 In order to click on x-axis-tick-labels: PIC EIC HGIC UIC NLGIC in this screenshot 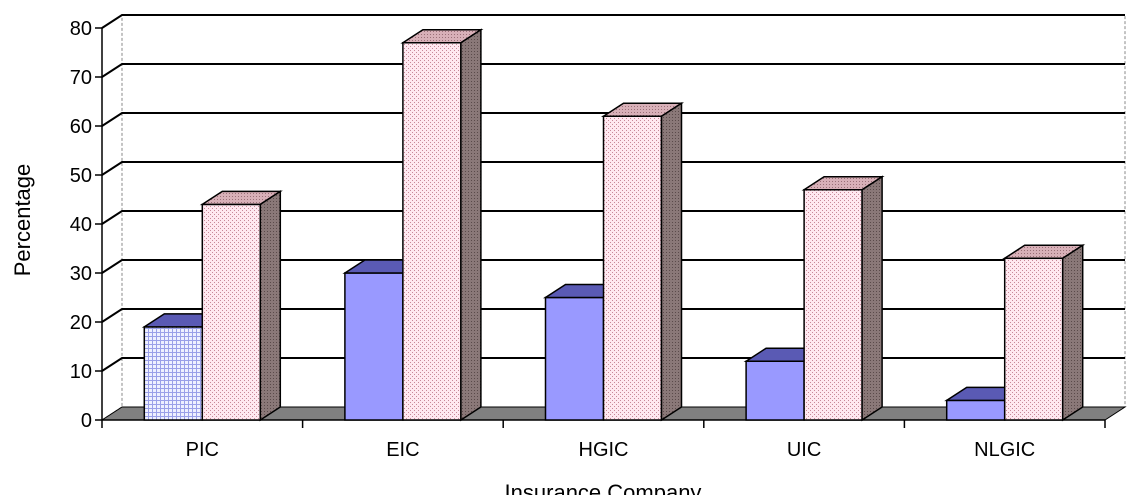, I will do `click(611, 450)`.